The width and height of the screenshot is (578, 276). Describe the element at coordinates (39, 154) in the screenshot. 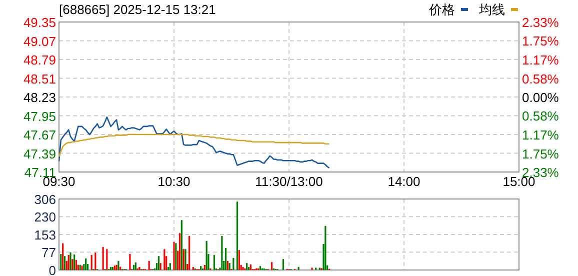

I see `y-tick-label: 47.39` at that location.